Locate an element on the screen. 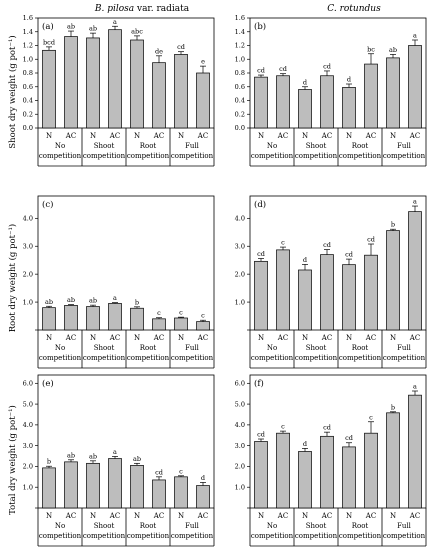 This screenshot has width=440, height=550. significance-letter: d is located at coordinates (305, 82).